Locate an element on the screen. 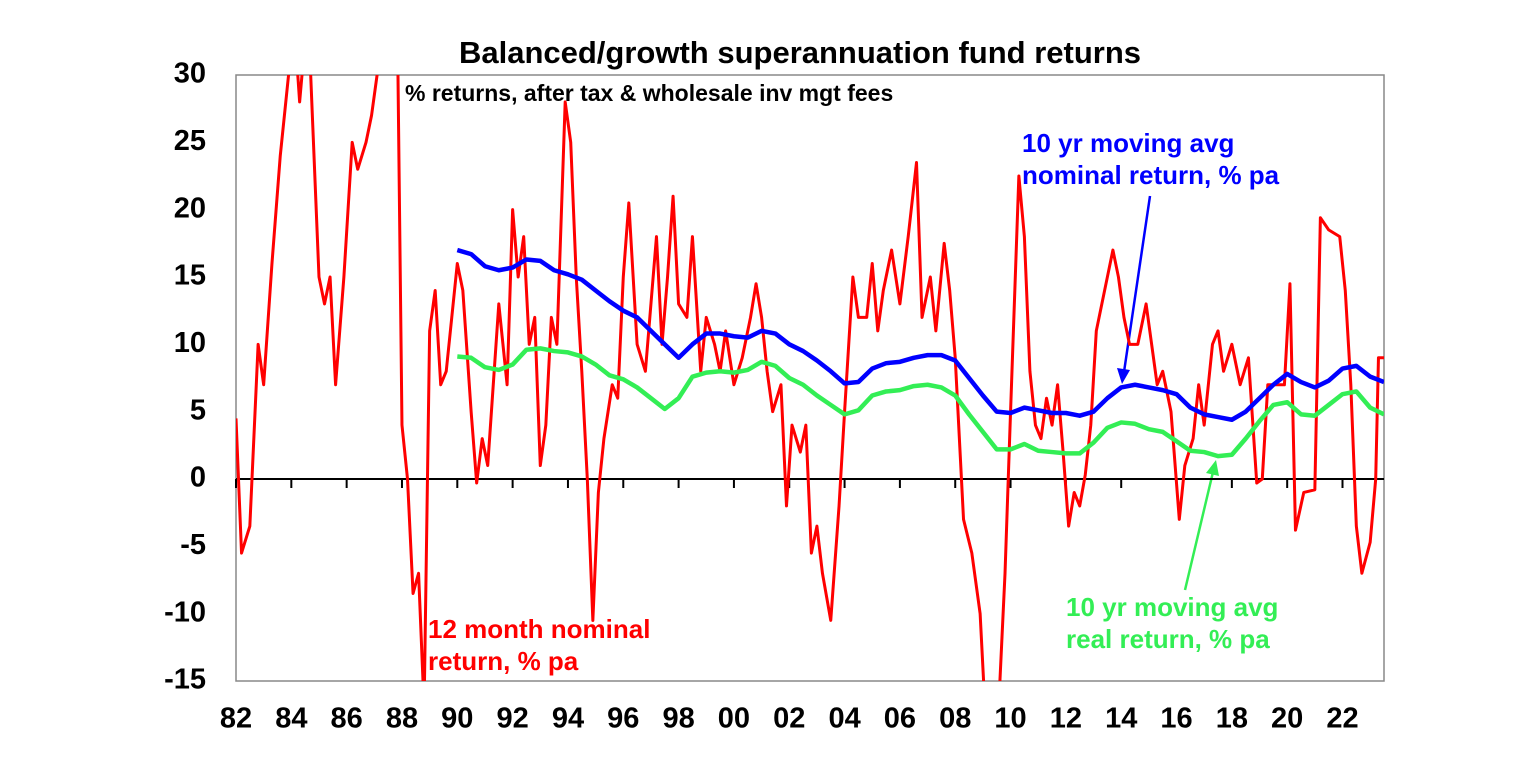 The width and height of the screenshot is (1536, 775). x-tick-label: 88 is located at coordinates (402, 719).